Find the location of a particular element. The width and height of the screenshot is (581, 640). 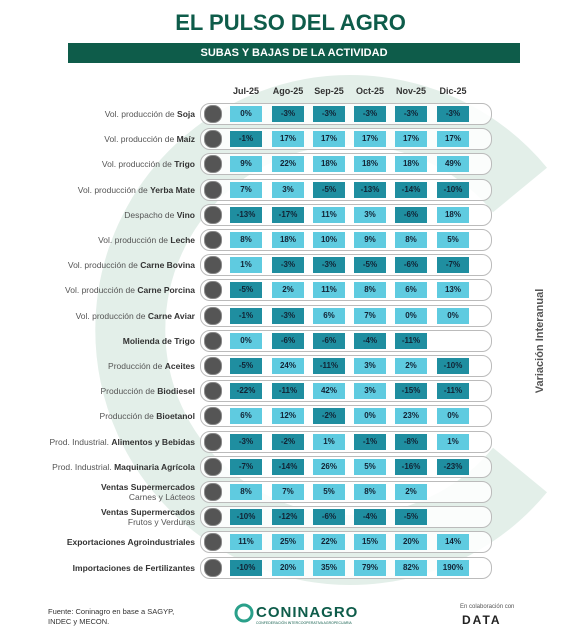

label-bold: Bioetanol is located at coordinates (175, 416).